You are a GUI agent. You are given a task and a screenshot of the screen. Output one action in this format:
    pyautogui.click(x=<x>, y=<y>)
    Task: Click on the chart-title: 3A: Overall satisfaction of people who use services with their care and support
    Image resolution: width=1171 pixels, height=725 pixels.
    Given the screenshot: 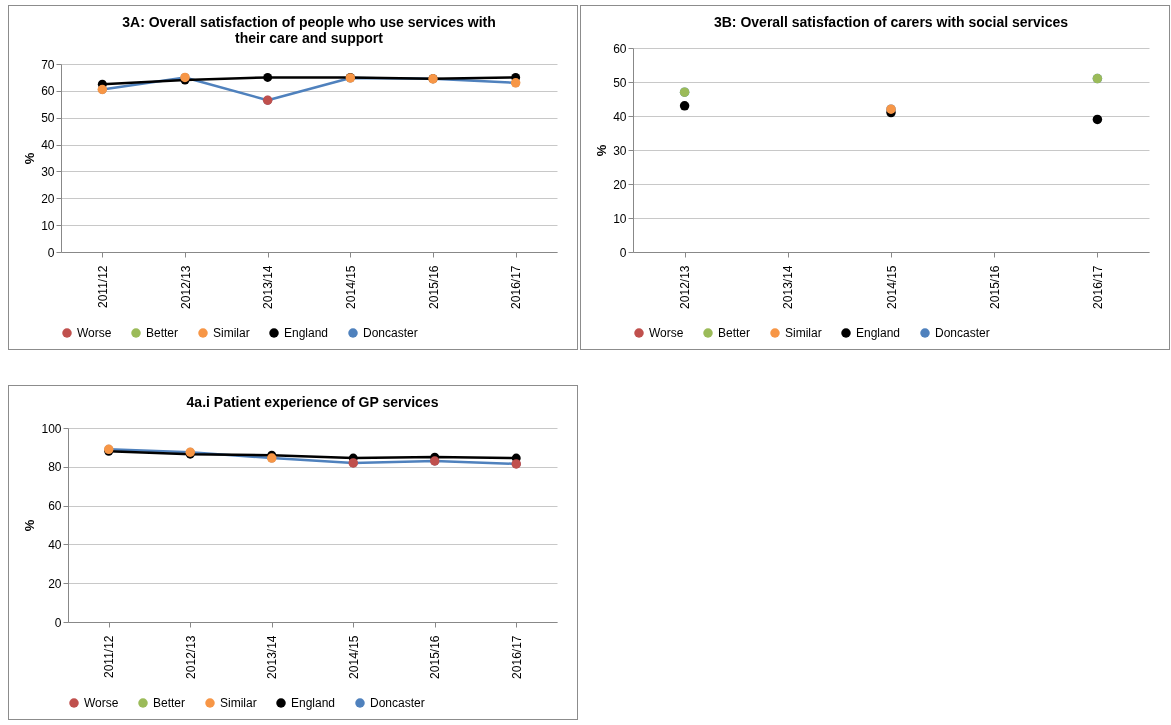 What is the action you would take?
    pyautogui.click(x=309, y=30)
    